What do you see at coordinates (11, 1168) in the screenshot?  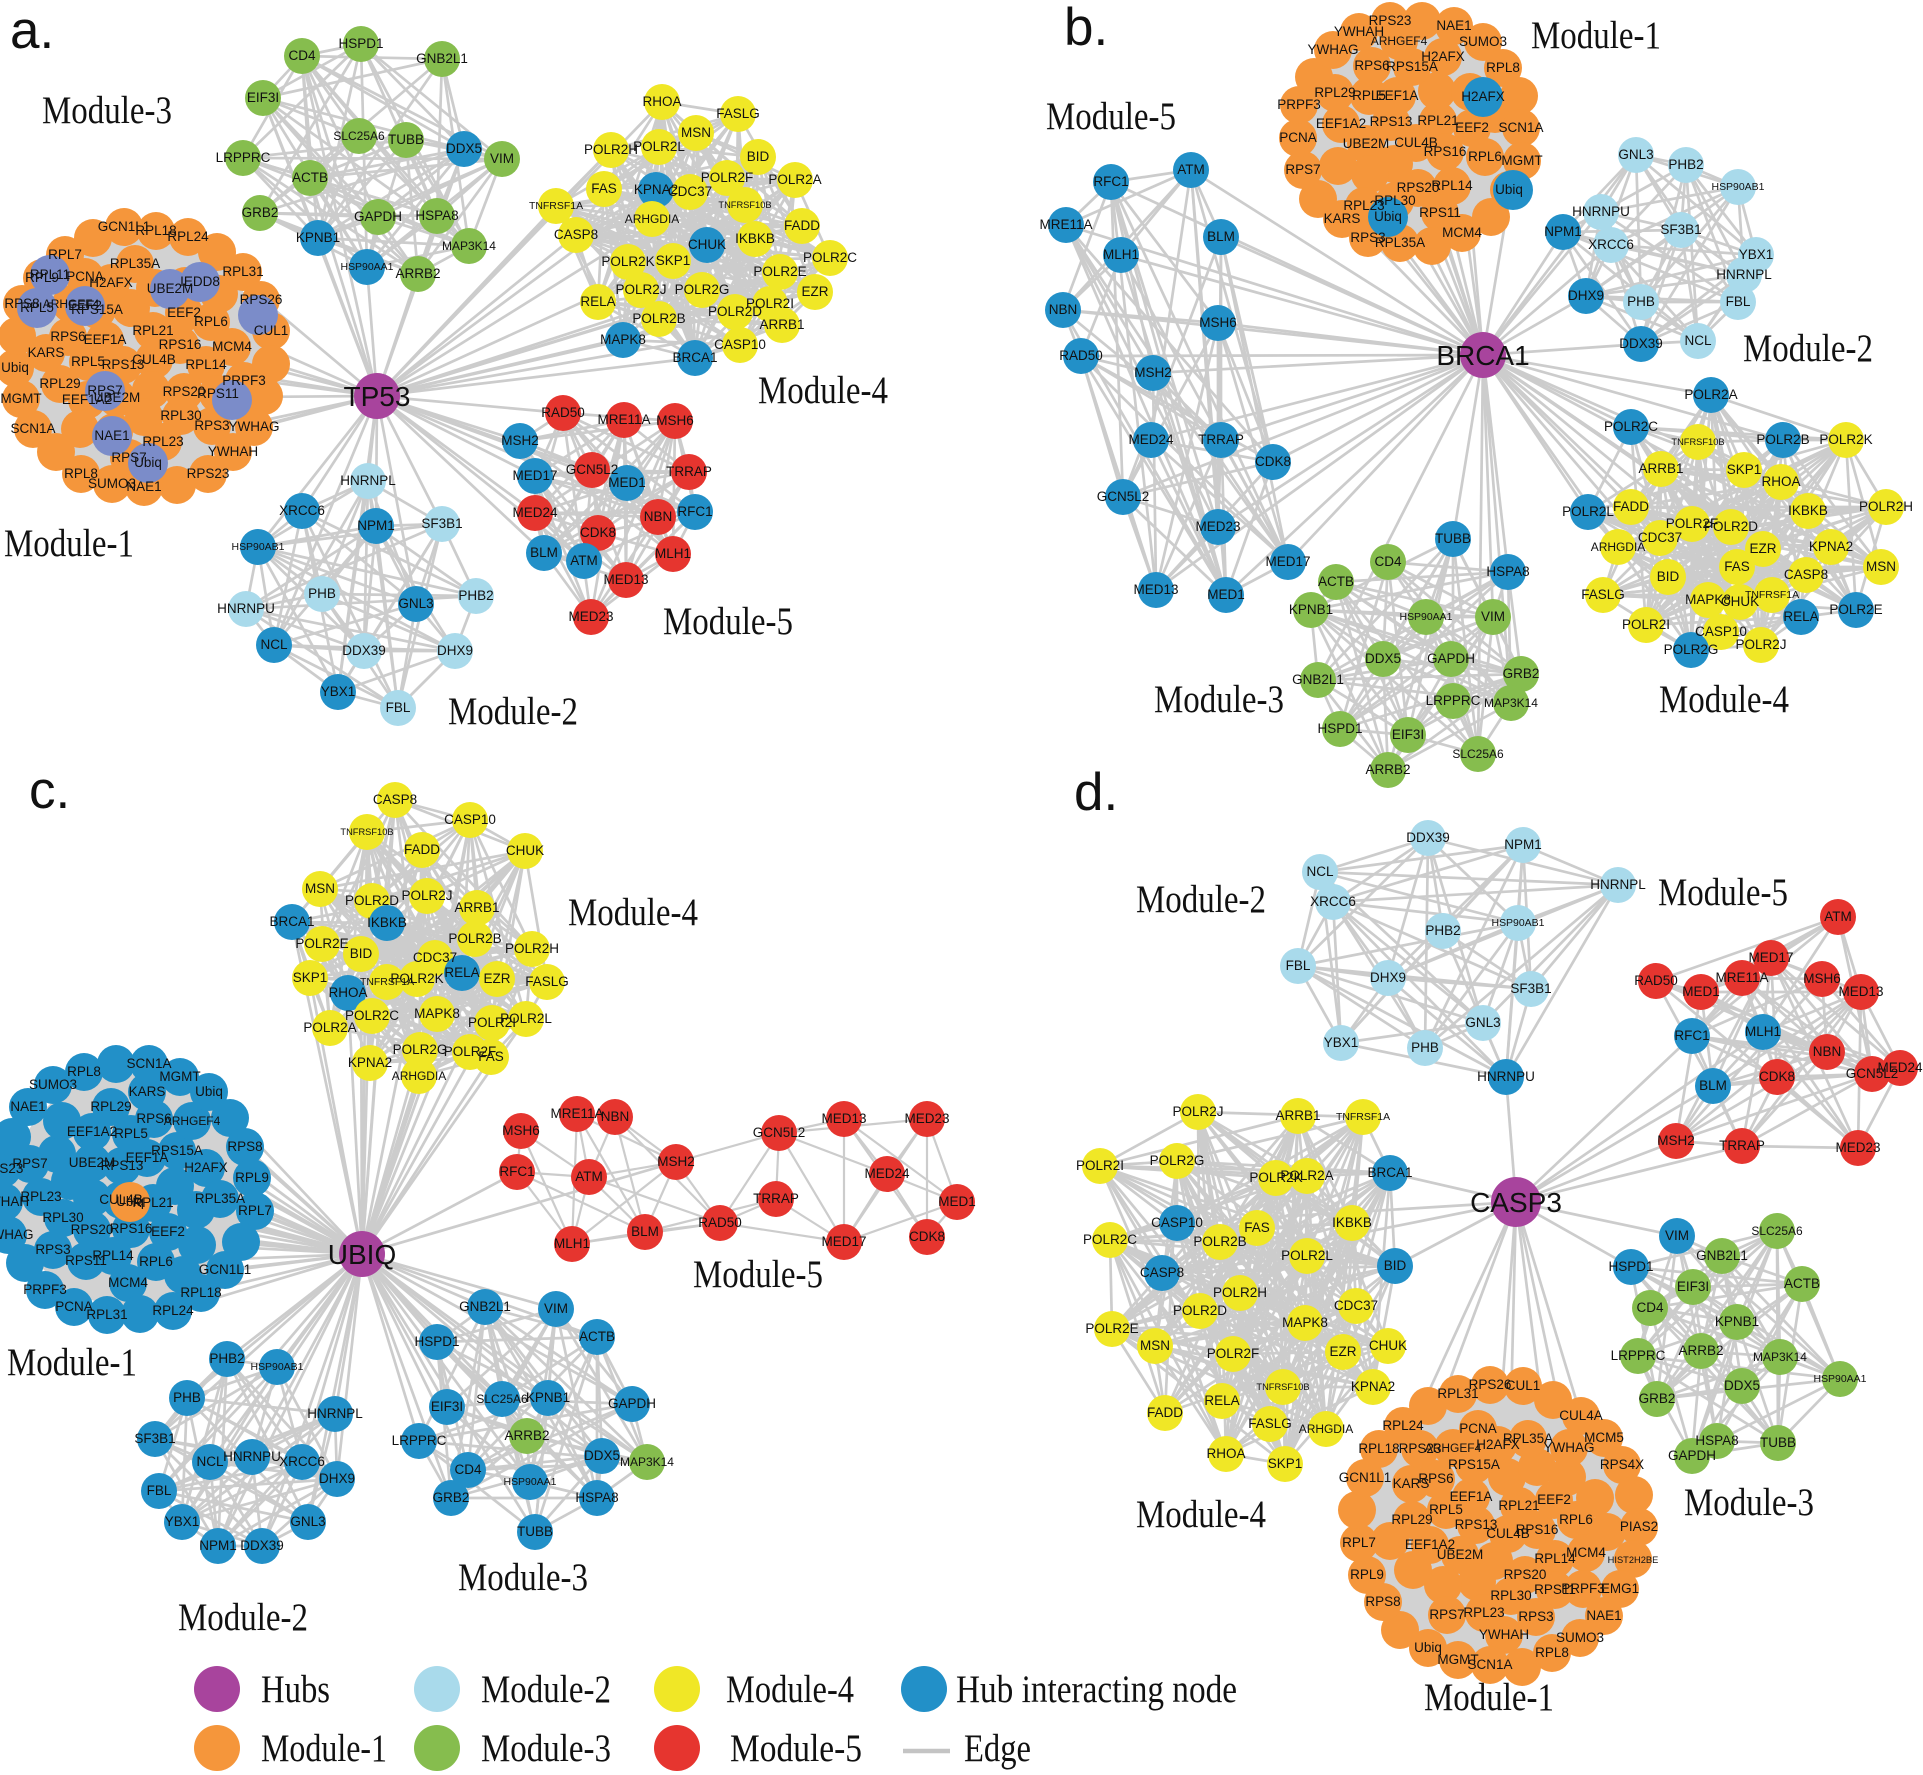 I see `svg-text: RPS23` at bounding box center [11, 1168].